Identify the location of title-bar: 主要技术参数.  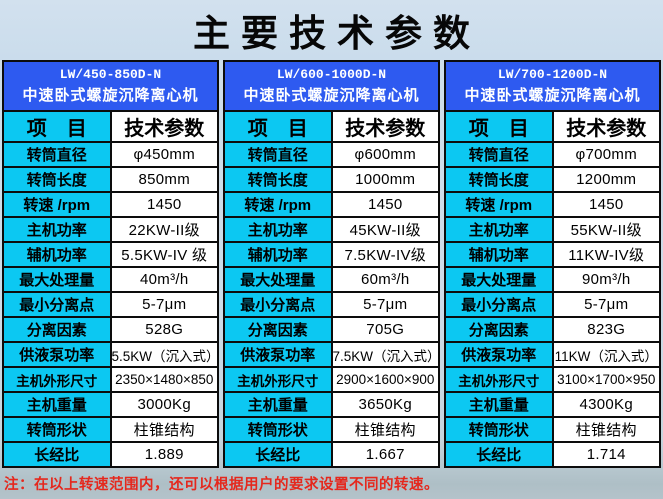
(331, 30).